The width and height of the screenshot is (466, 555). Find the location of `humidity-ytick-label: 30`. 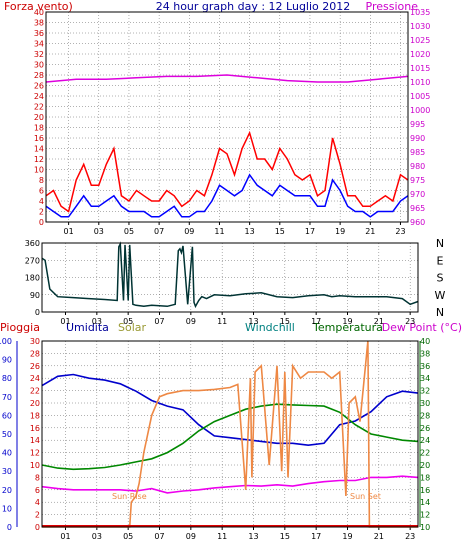

humidity-ytick-label: 30 is located at coordinates (7, 471).